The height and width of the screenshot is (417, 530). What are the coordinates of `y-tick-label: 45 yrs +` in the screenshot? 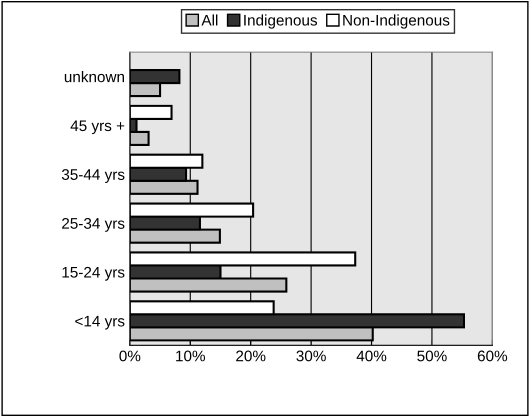 It's located at (97, 127).